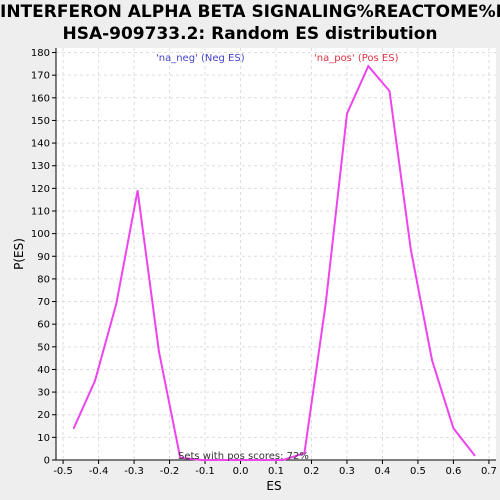 Image resolution: width=500 pixels, height=500 pixels. Describe the element at coordinates (40, 189) in the screenshot. I see `y-tick-label: 120` at that location.